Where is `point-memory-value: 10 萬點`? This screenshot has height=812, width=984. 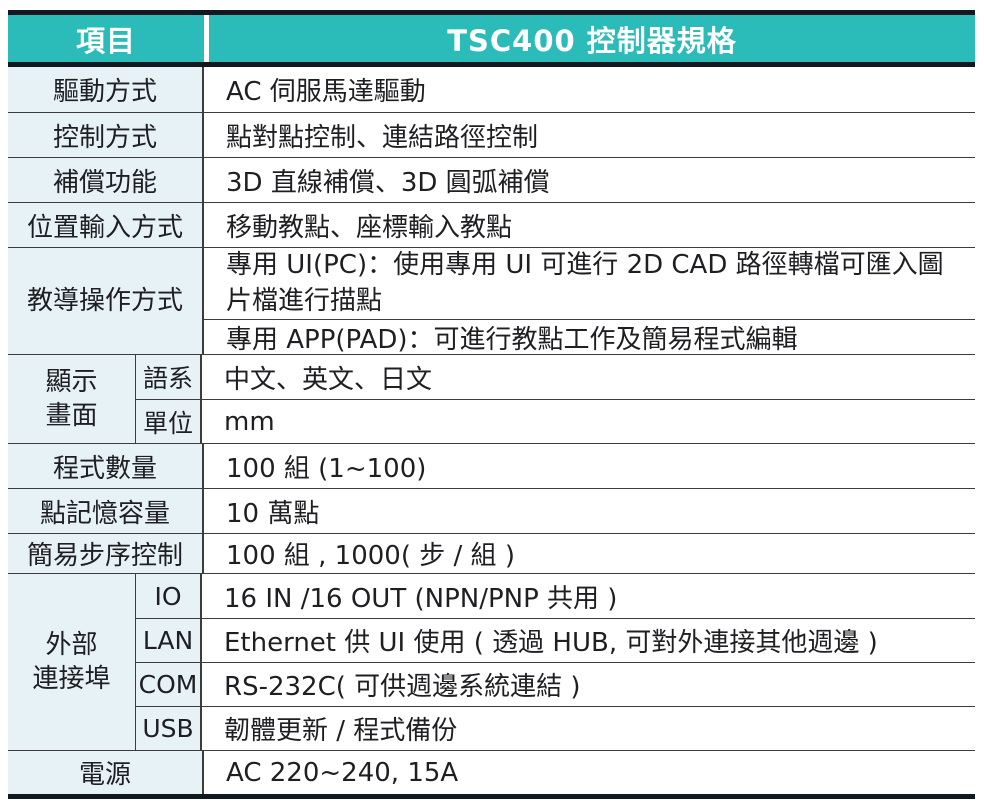
point-memory-value: 10 萬點 is located at coordinates (589, 511).